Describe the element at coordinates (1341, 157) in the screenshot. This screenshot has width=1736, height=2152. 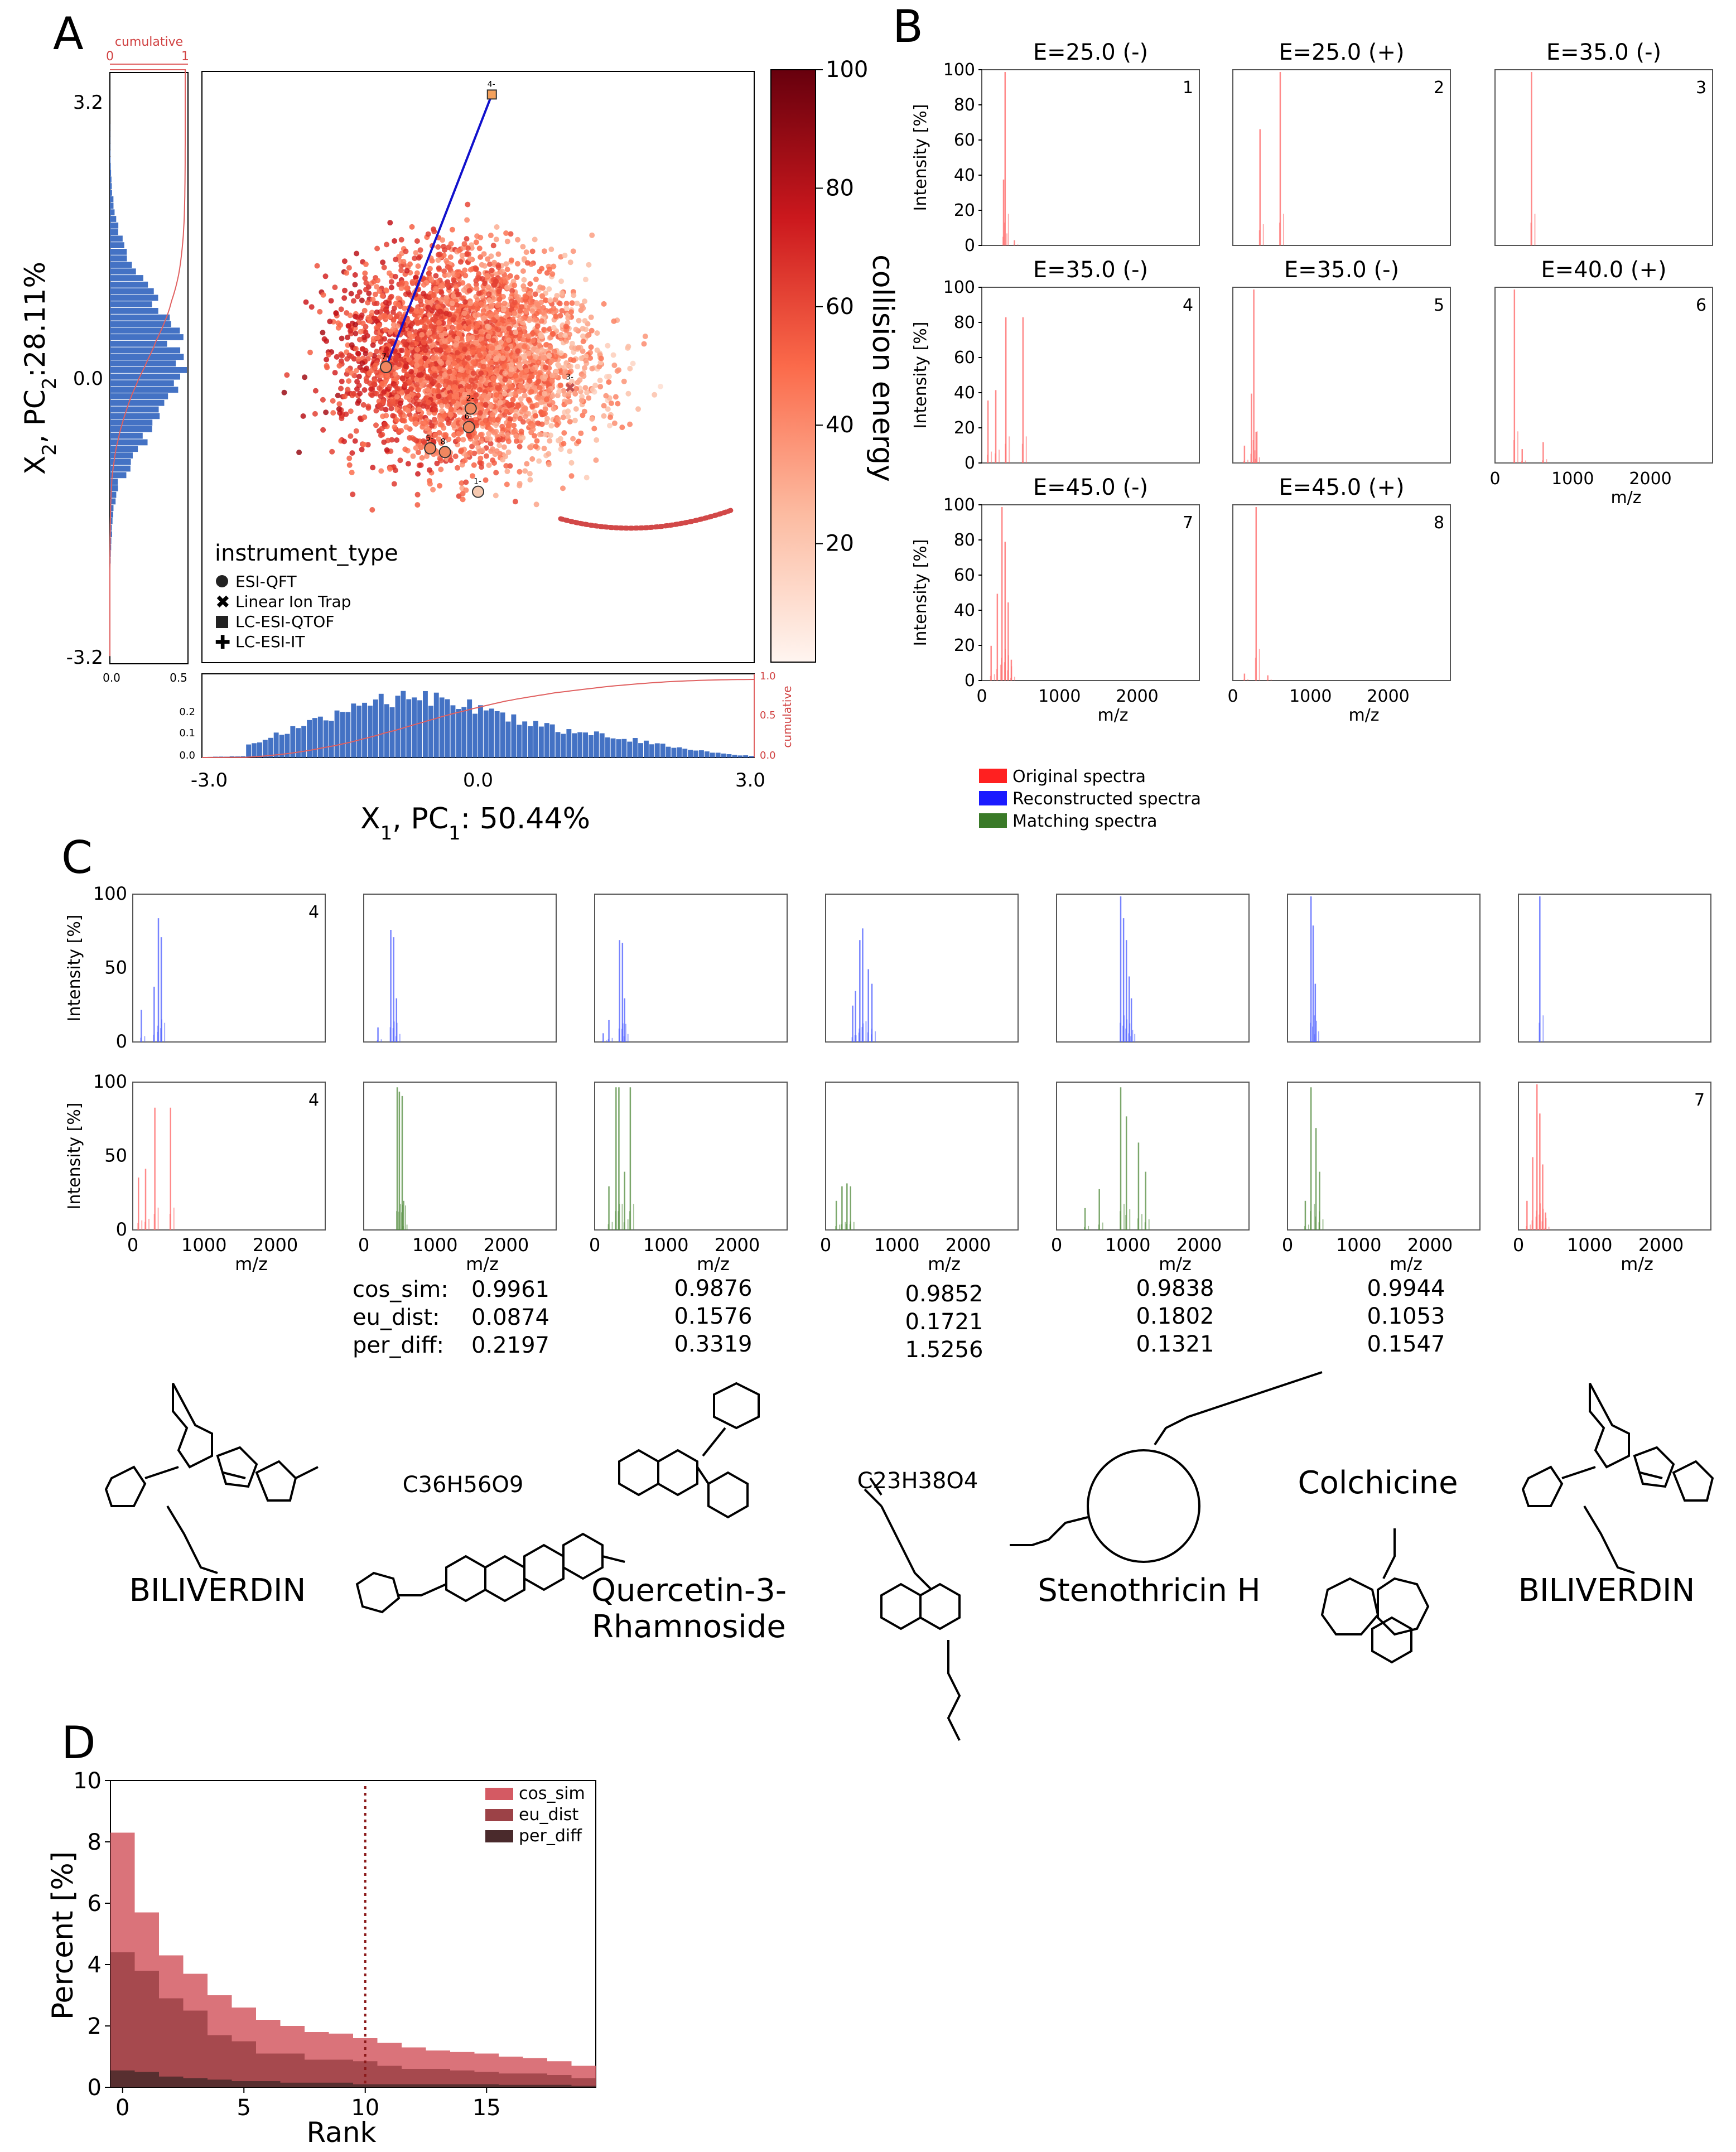
I see `panel-b-subplot-2-frame` at that location.